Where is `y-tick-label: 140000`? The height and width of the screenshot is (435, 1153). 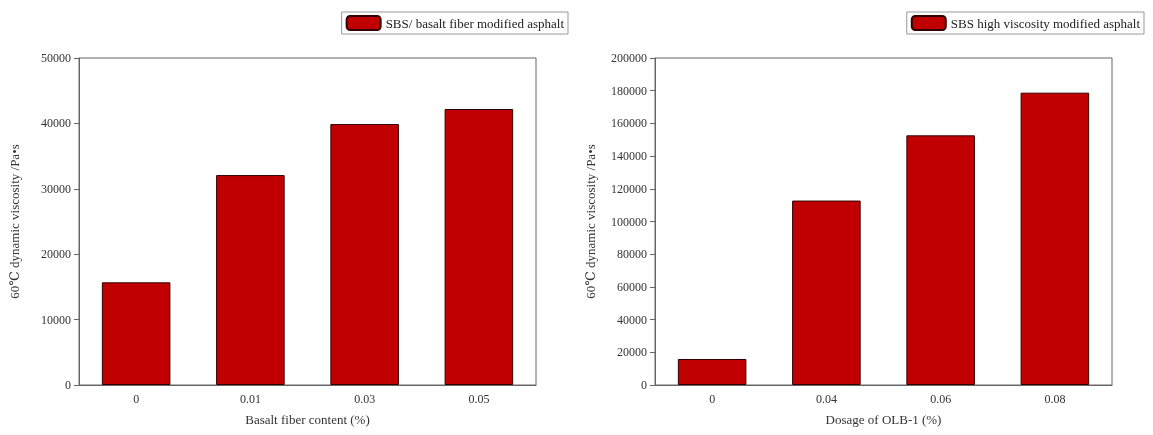 y-tick-label: 140000 is located at coordinates (629, 156).